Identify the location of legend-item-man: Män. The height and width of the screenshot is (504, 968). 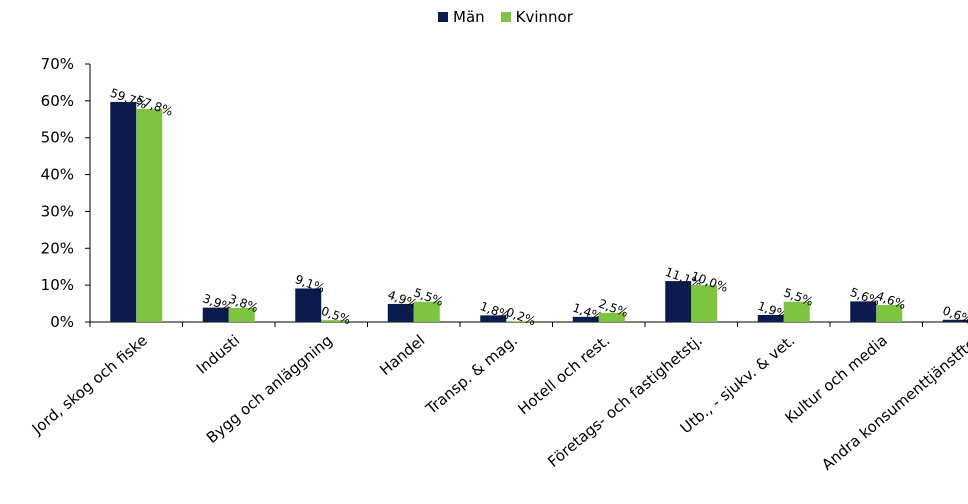
(461, 17).